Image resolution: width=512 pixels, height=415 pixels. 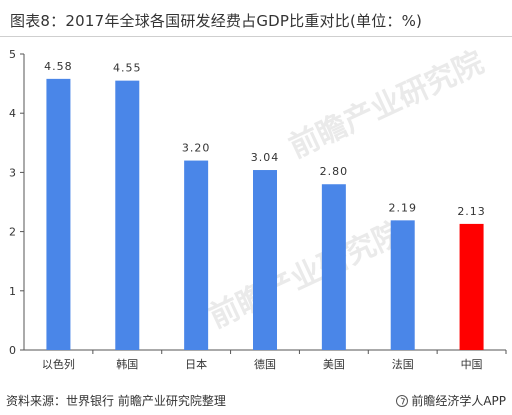 I want to click on bar-value-label: 2.13, so click(x=471, y=211).